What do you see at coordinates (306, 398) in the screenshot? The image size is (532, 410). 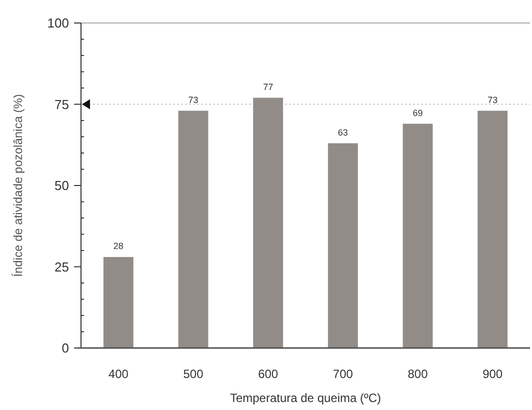 I see `x-axis-title: Temperatura de queima (ºC)` at bounding box center [306, 398].